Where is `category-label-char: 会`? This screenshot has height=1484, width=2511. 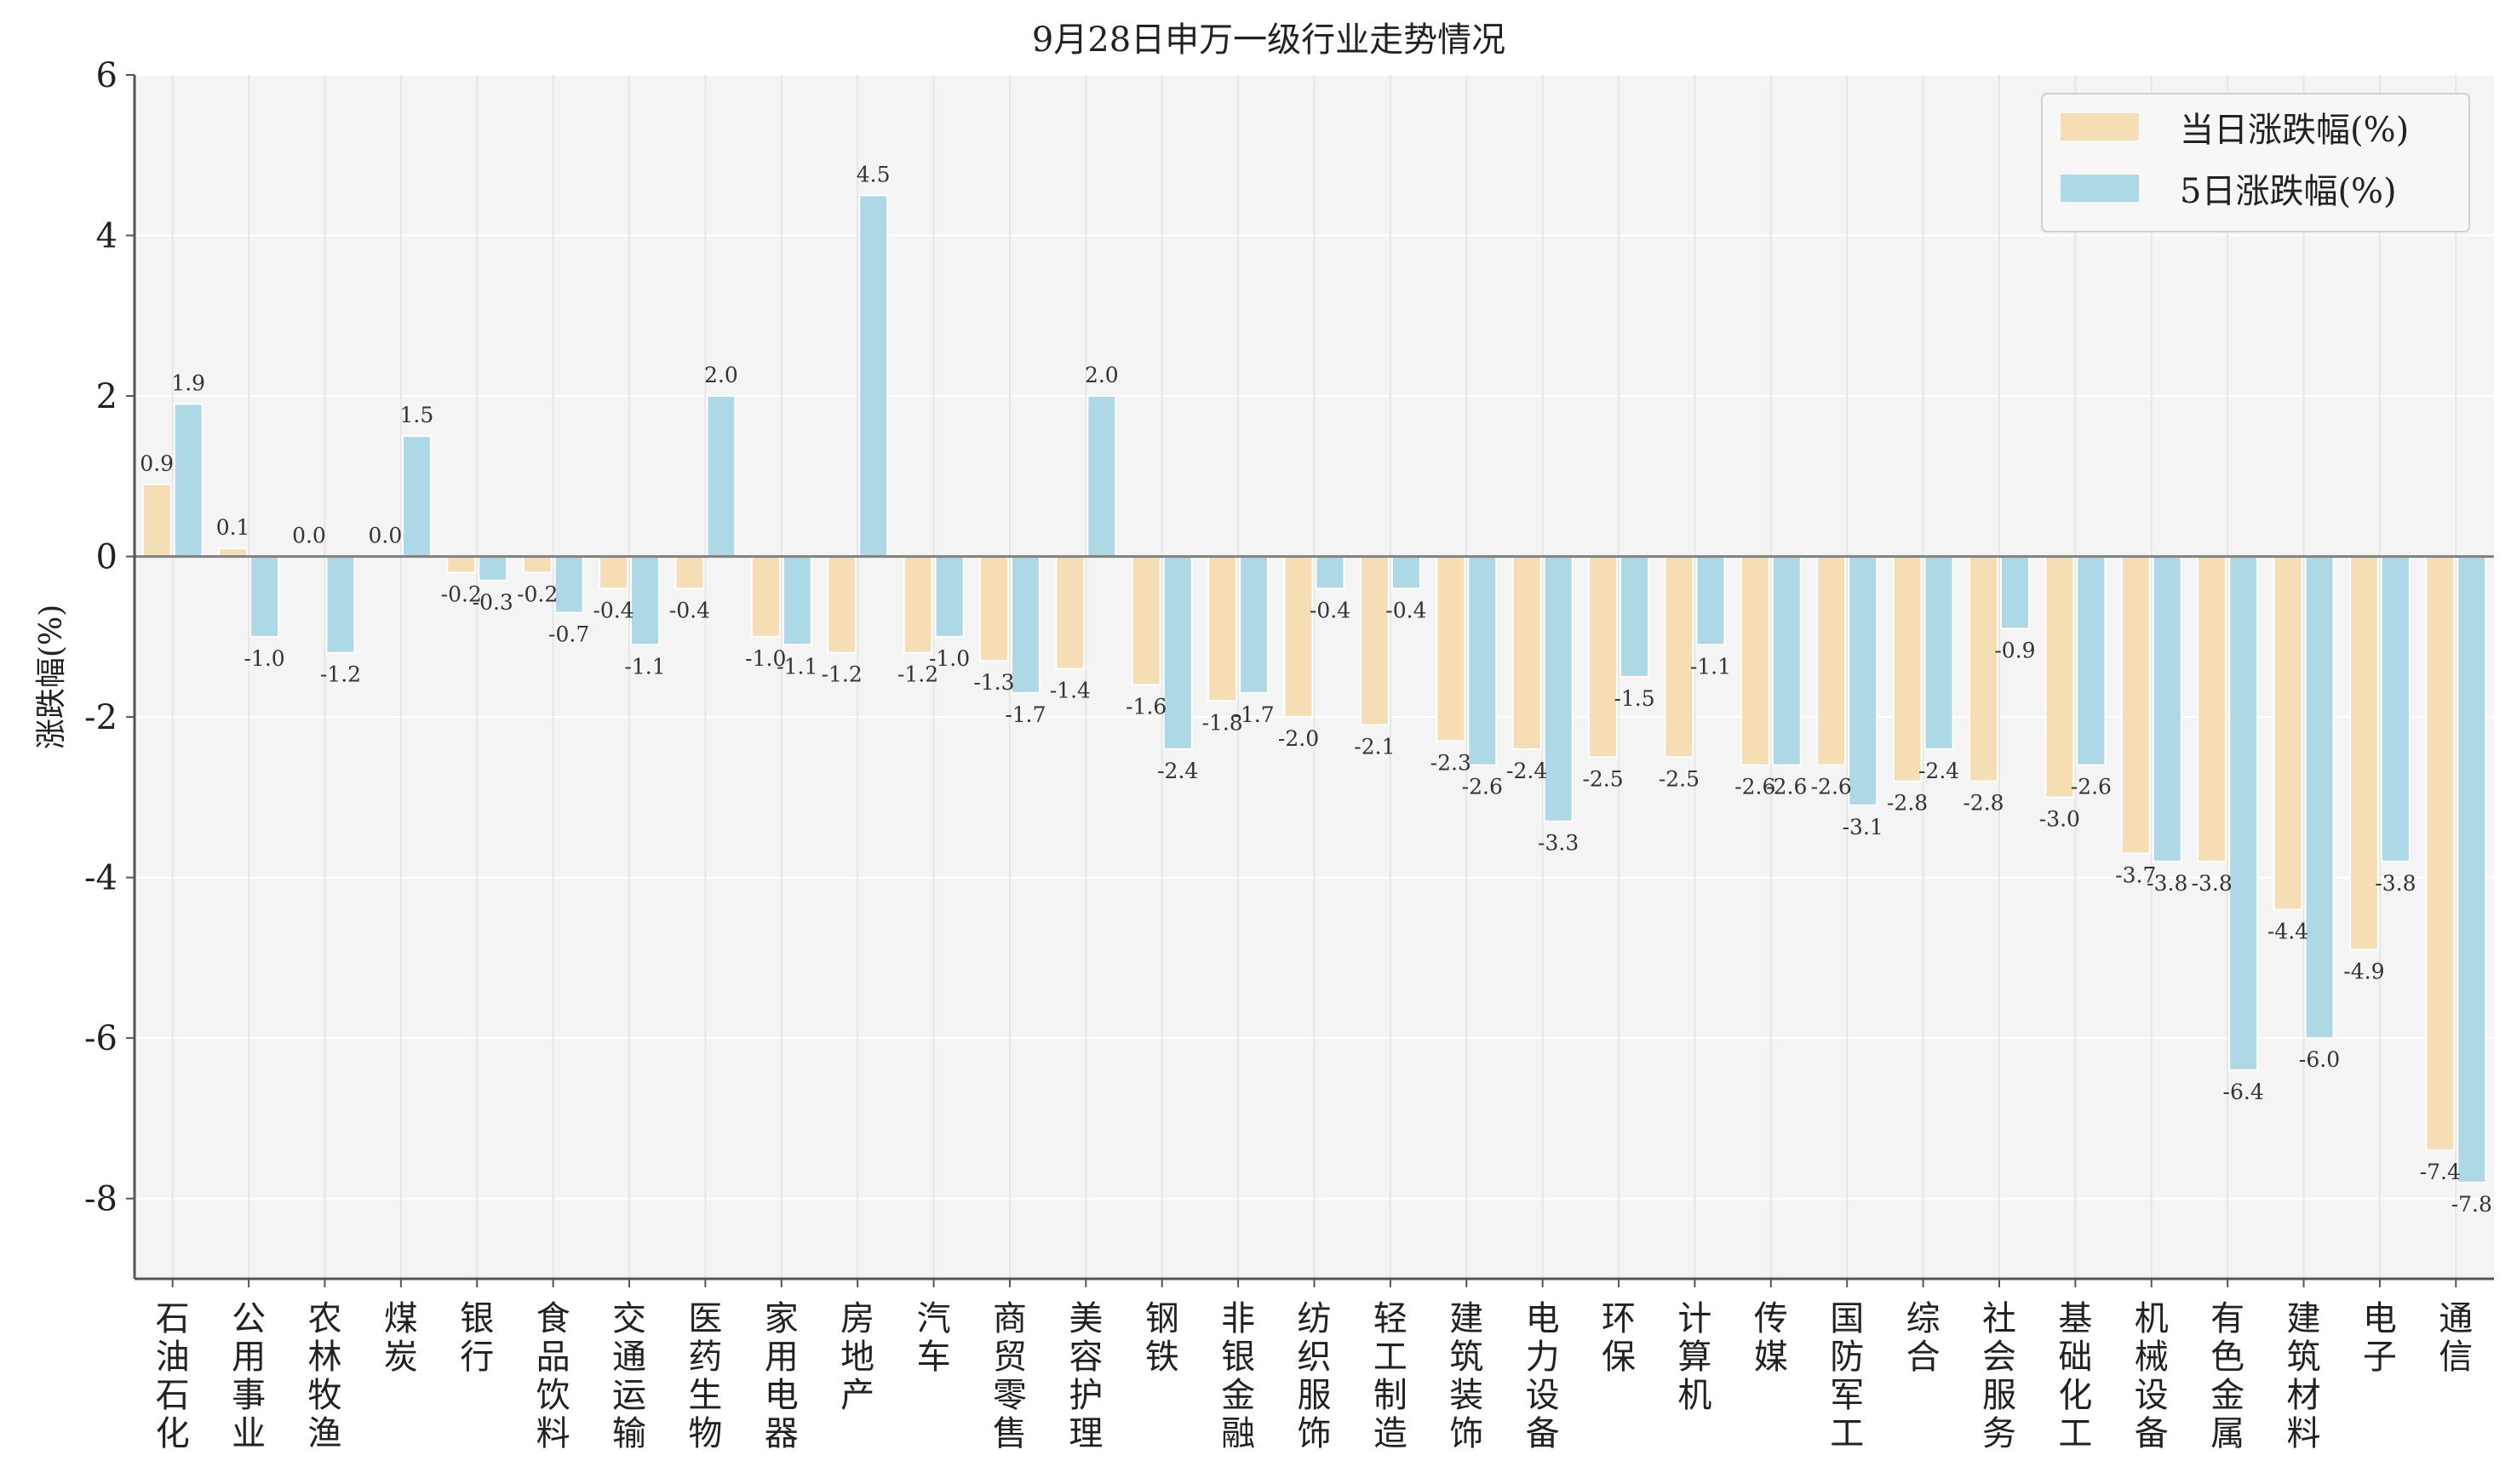 category-label-char: 会 is located at coordinates (1999, 1358).